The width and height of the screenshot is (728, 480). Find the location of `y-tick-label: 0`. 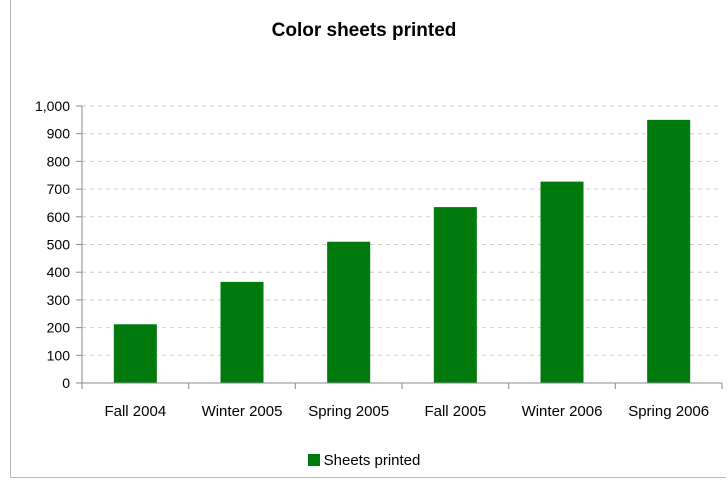

y-tick-label: 0 is located at coordinates (66, 383).